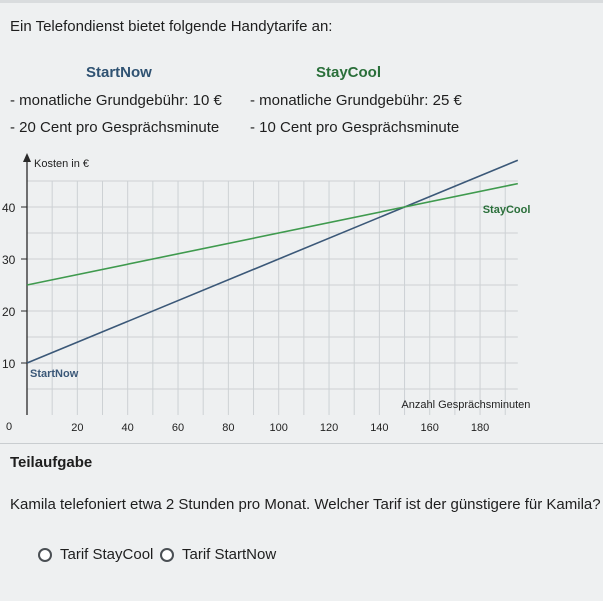  Describe the element at coordinates (279, 428) in the screenshot. I see `x-tick-label: 100` at that location.